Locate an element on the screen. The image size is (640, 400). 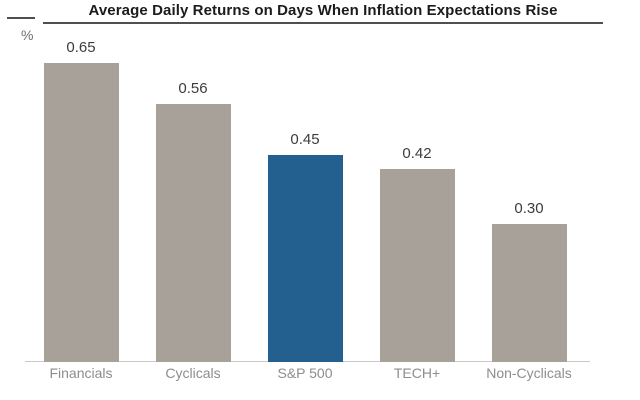
y-axis-unit-label: % is located at coordinates (27, 35).